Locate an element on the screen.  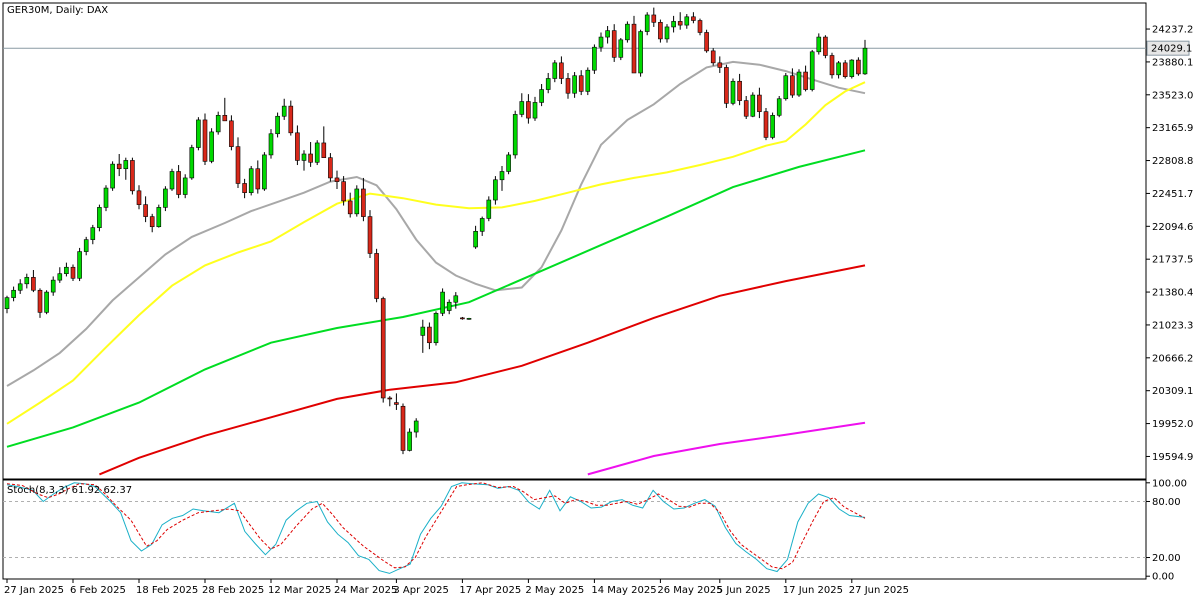
stochastic-levels is located at coordinates (574, 529).